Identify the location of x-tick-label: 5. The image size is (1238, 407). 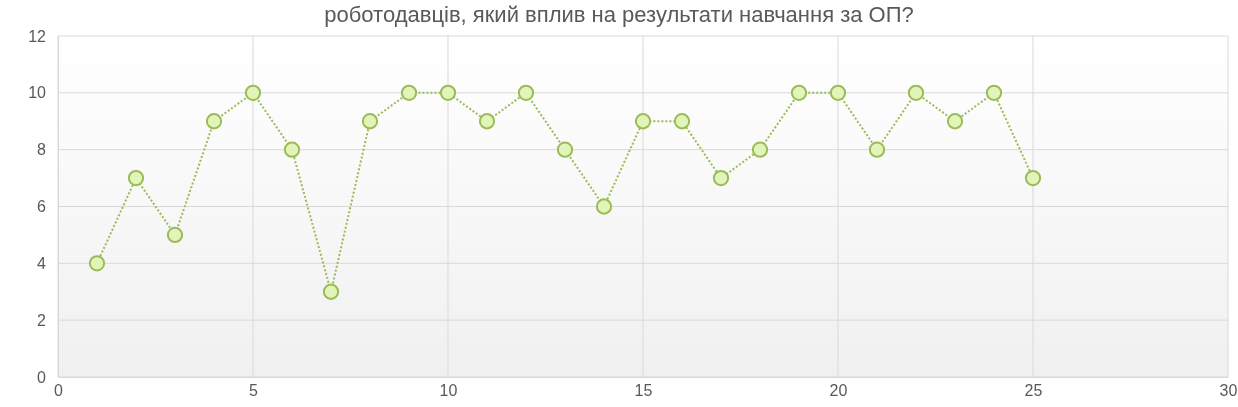
(254, 391).